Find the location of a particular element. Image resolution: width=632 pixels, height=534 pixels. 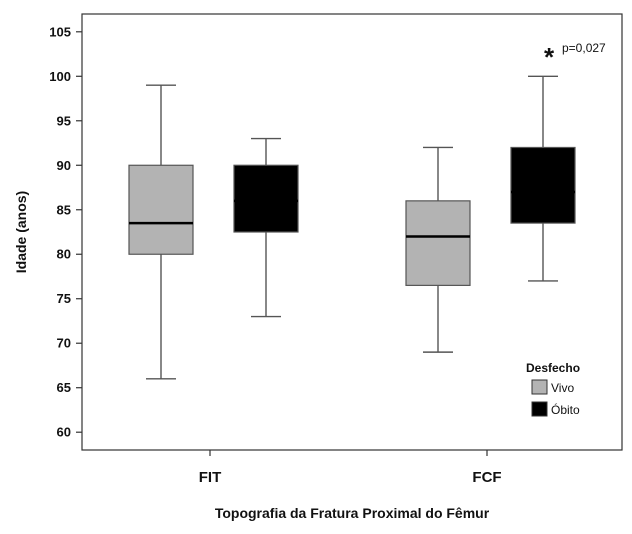

x-tick-label: FIT is located at coordinates (210, 477).